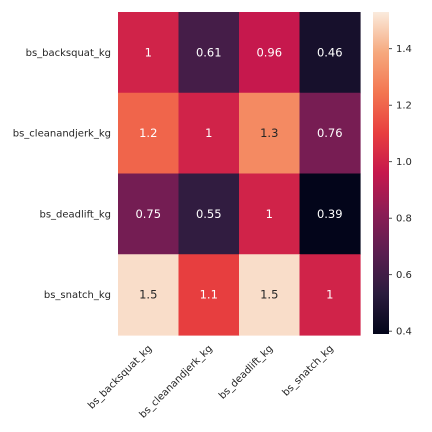 The width and height of the screenshot is (432, 432). I want to click on colorbar, so click(381, 173).